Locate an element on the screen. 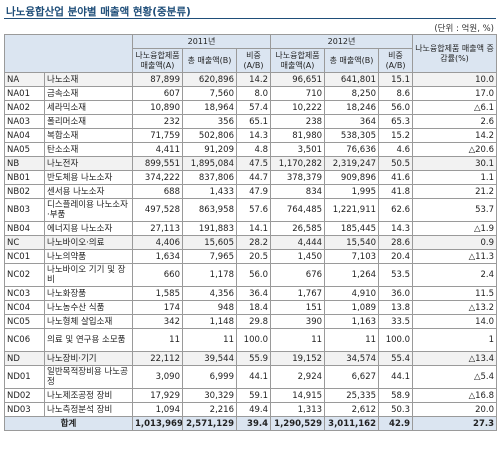 The width and height of the screenshot is (500, 456). ratio-2011-cell: 47.5 is located at coordinates (253, 163).